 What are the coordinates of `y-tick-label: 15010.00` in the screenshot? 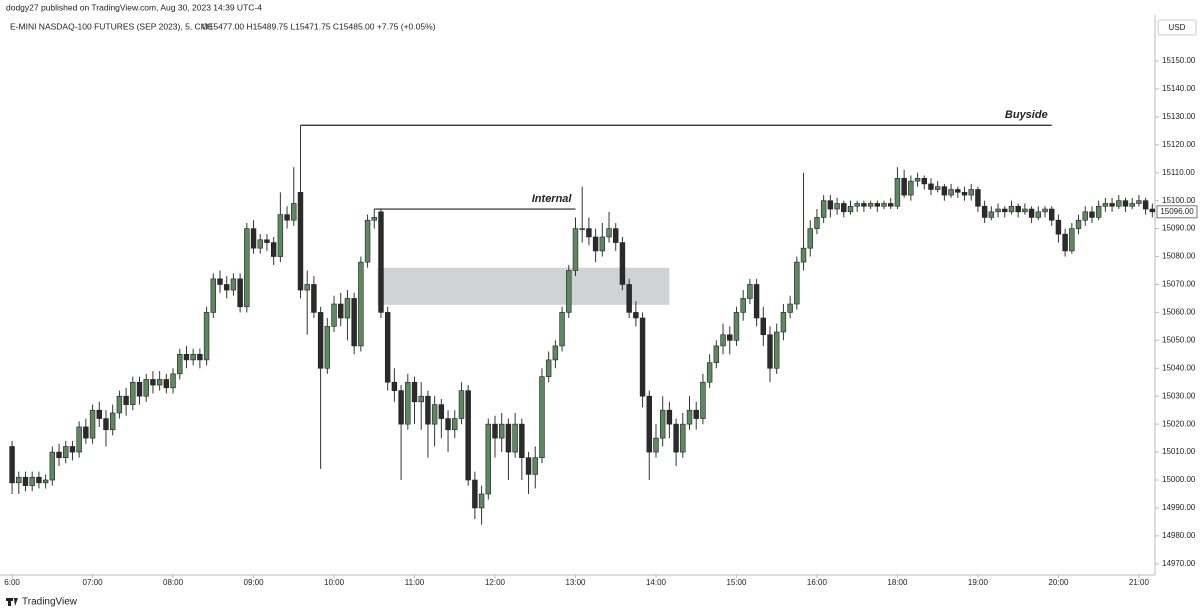 It's located at (1179, 451).